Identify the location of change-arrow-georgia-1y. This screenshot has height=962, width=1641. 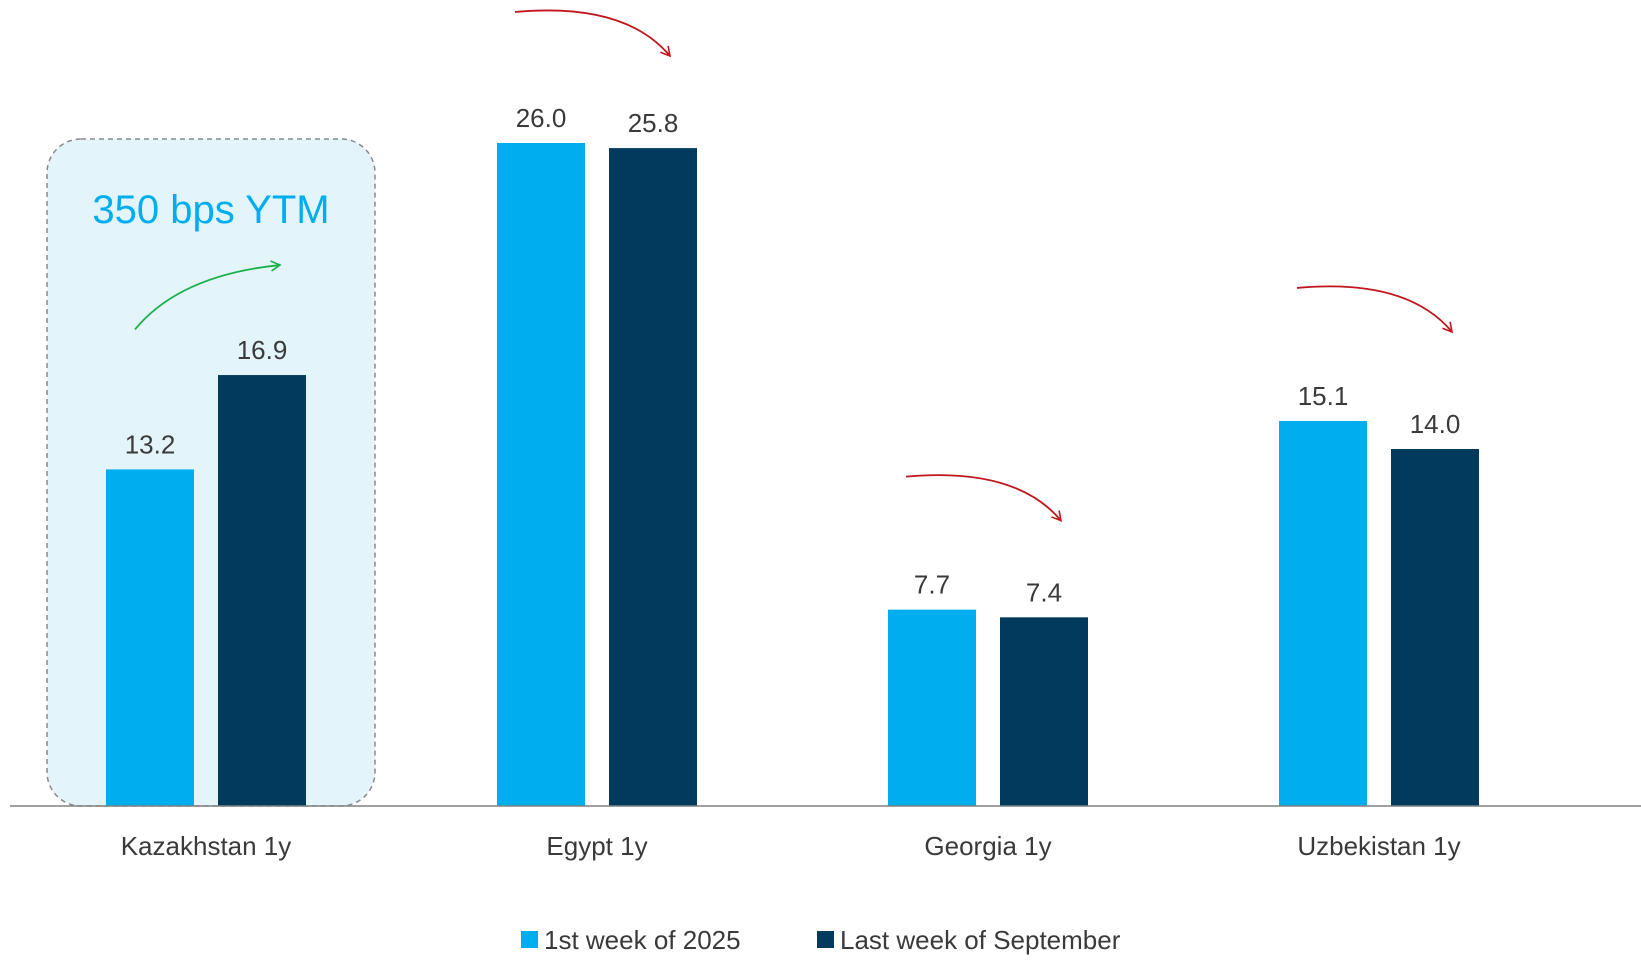
(984, 498).